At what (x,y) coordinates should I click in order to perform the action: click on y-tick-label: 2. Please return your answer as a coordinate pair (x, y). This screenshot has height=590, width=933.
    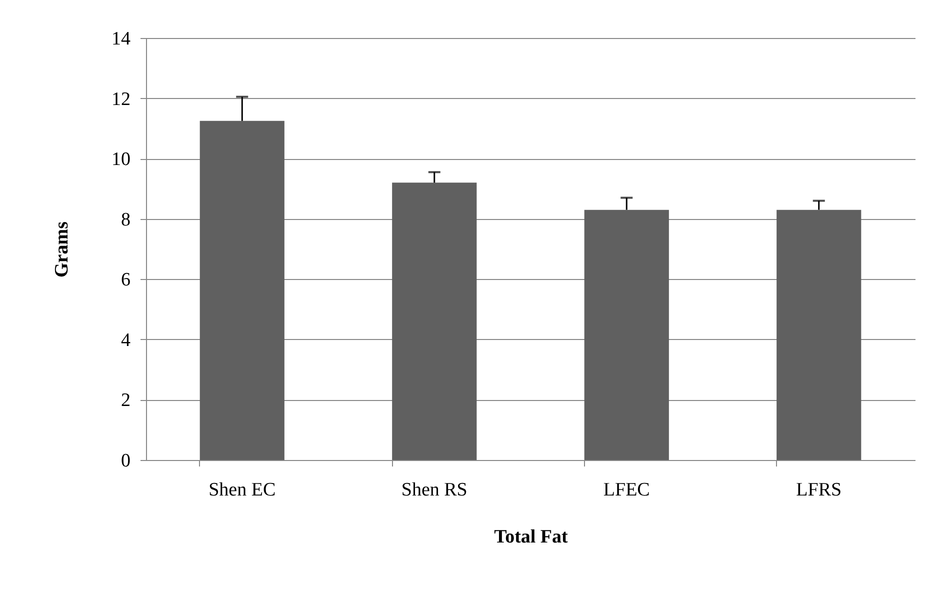
    Looking at the image, I should click on (125, 401).